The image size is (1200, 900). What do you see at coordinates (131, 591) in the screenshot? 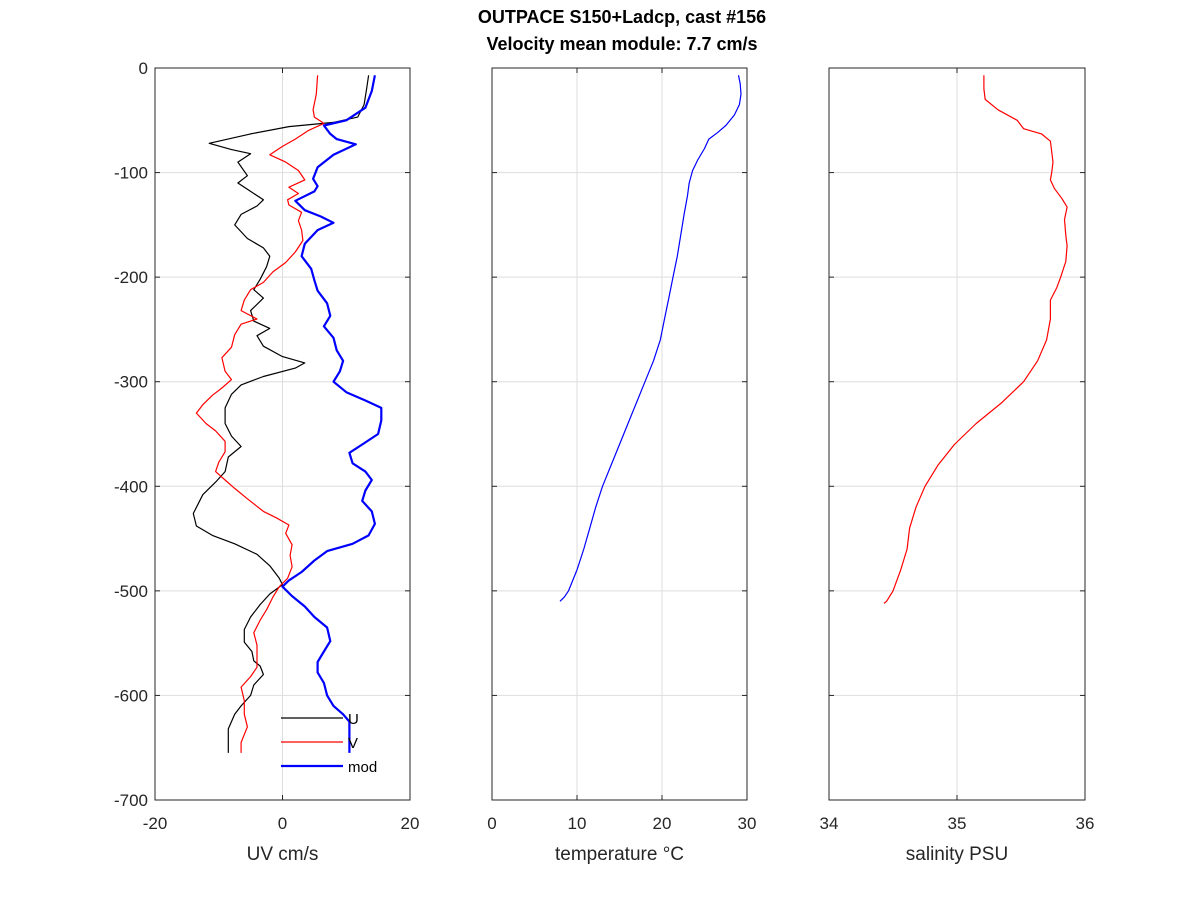
I see `velocity-y-tick-label: -500` at bounding box center [131, 591].